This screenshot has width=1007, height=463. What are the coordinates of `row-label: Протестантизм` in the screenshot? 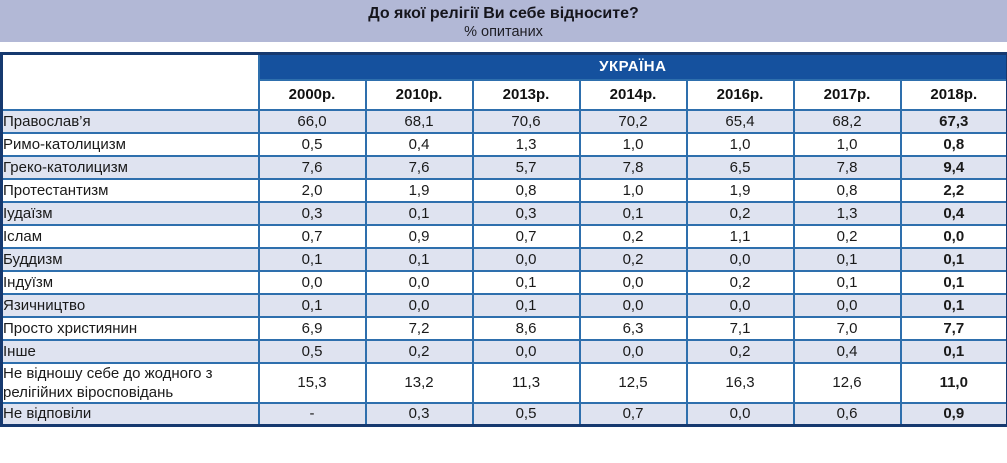 It's located at (130, 190).